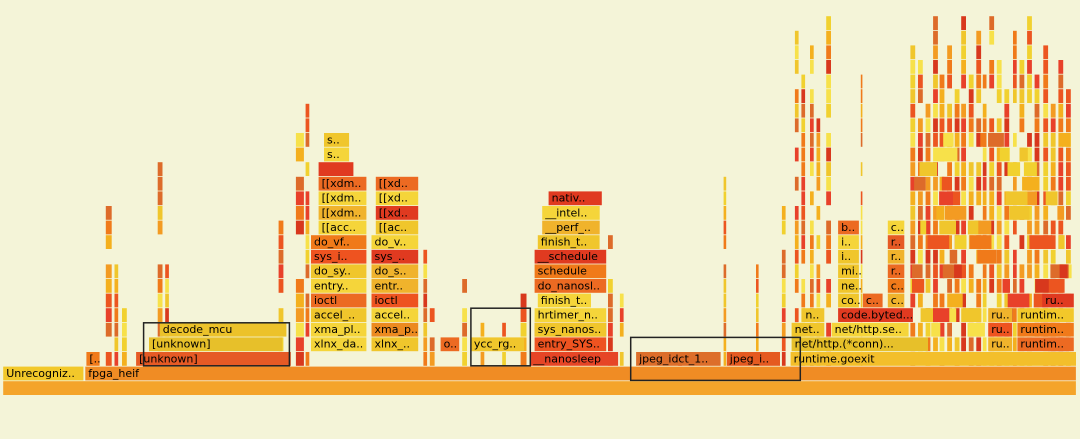 This screenshot has width=1080, height=439. What do you see at coordinates (213, 359) in the screenshot?
I see `flame-frame: [unknown]` at bounding box center [213, 359].